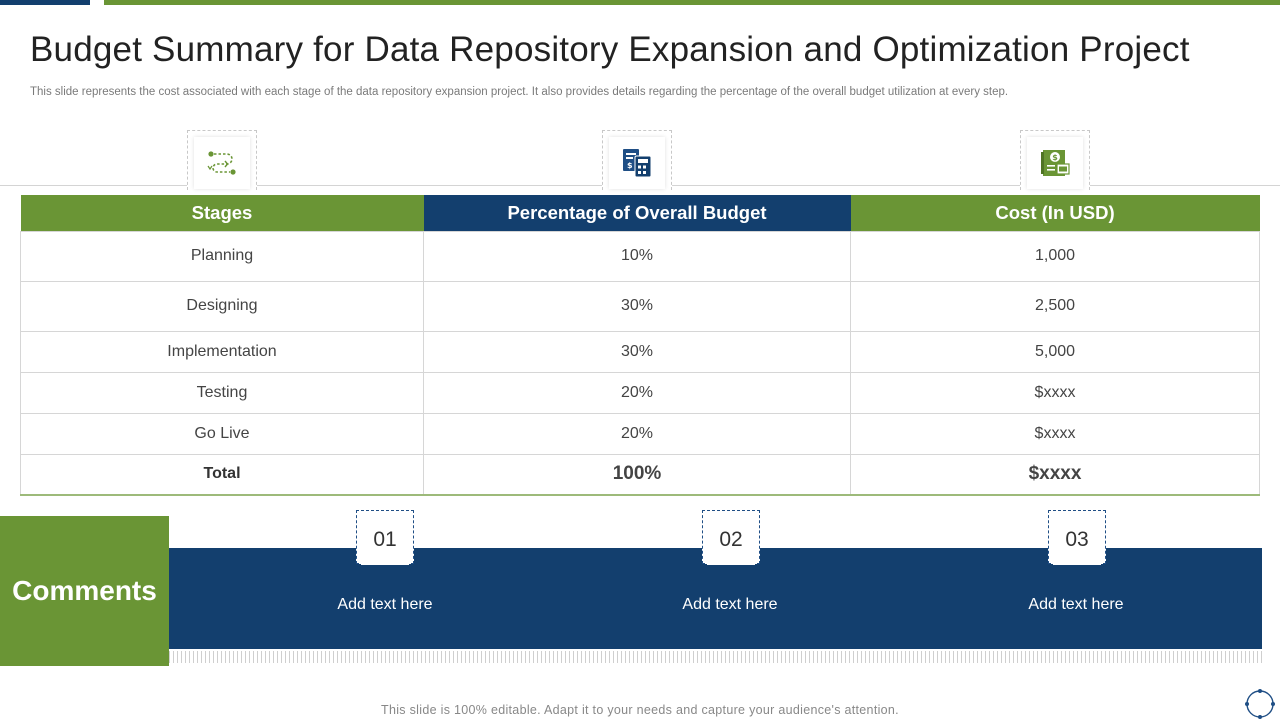 The width and height of the screenshot is (1280, 720). What do you see at coordinates (222, 392) in the screenshot?
I see `stage-cell: Testing` at bounding box center [222, 392].